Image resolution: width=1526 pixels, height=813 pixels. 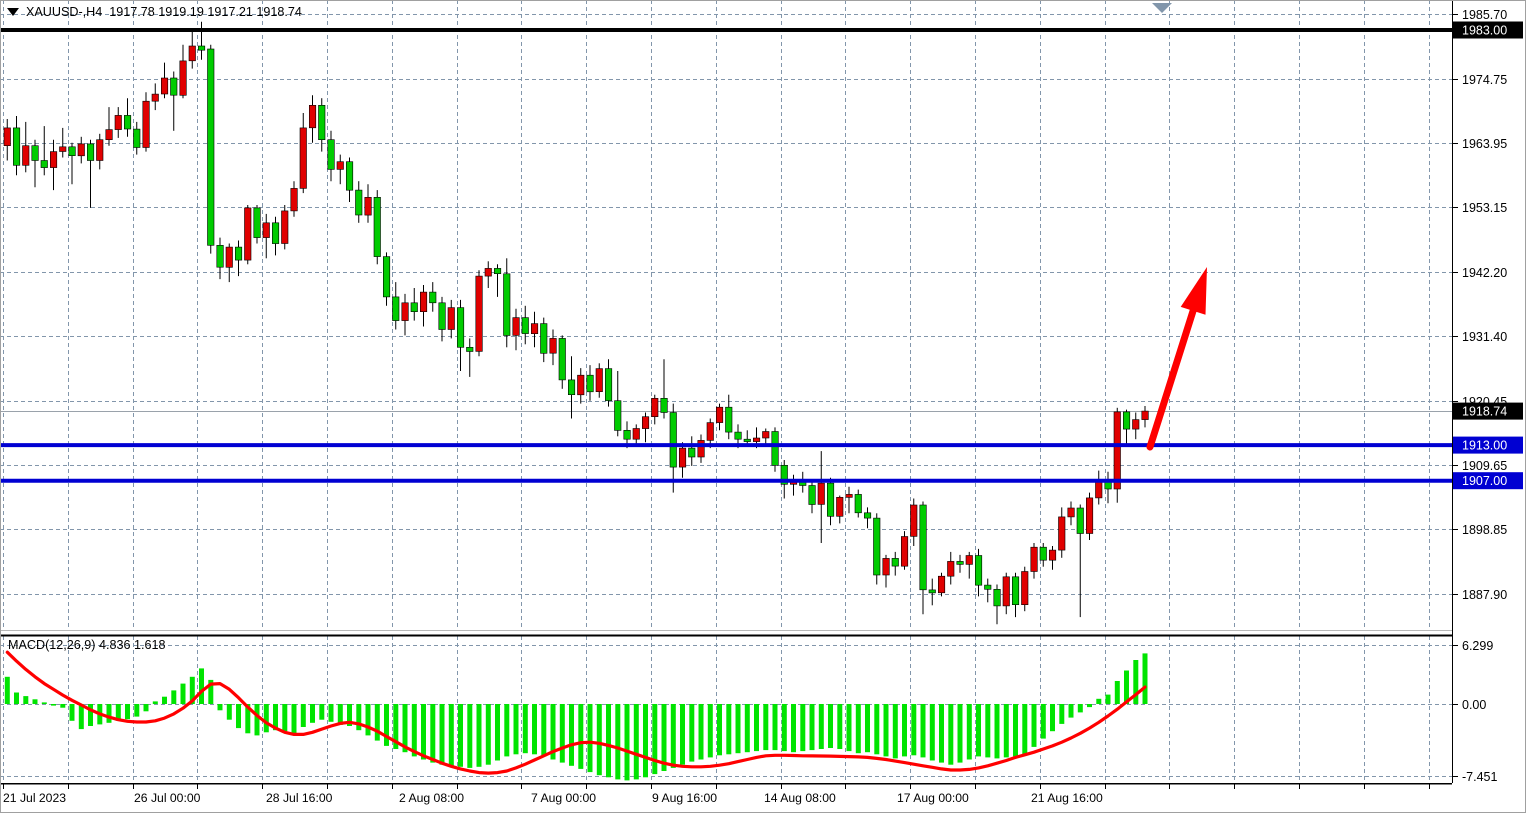 What do you see at coordinates (1484, 144) in the screenshot?
I see `price-tick-label: 1963.95` at bounding box center [1484, 144].